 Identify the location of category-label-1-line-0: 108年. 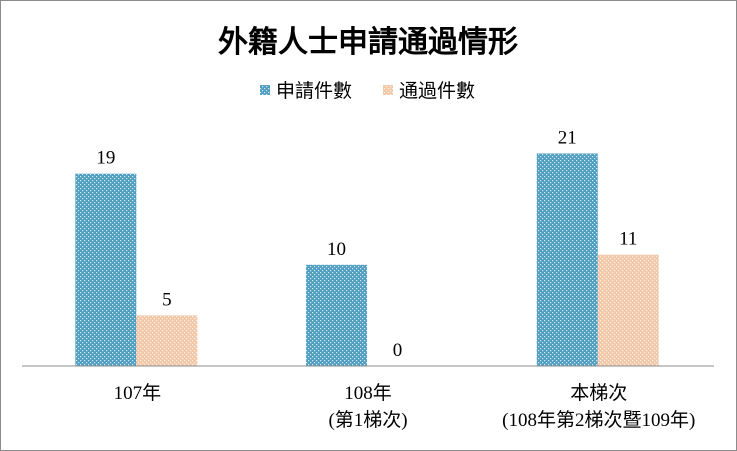
(368, 393).